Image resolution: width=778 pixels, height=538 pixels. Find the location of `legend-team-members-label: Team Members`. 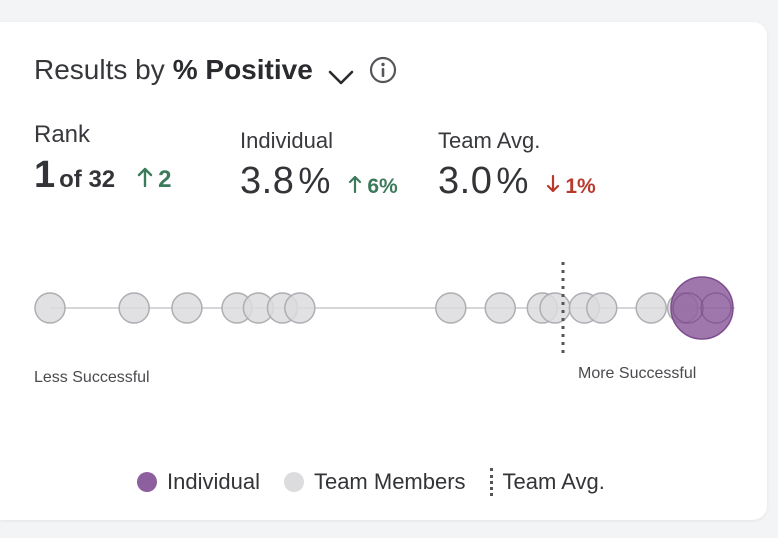

legend-team-members-label: Team Members is located at coordinates (389, 481).